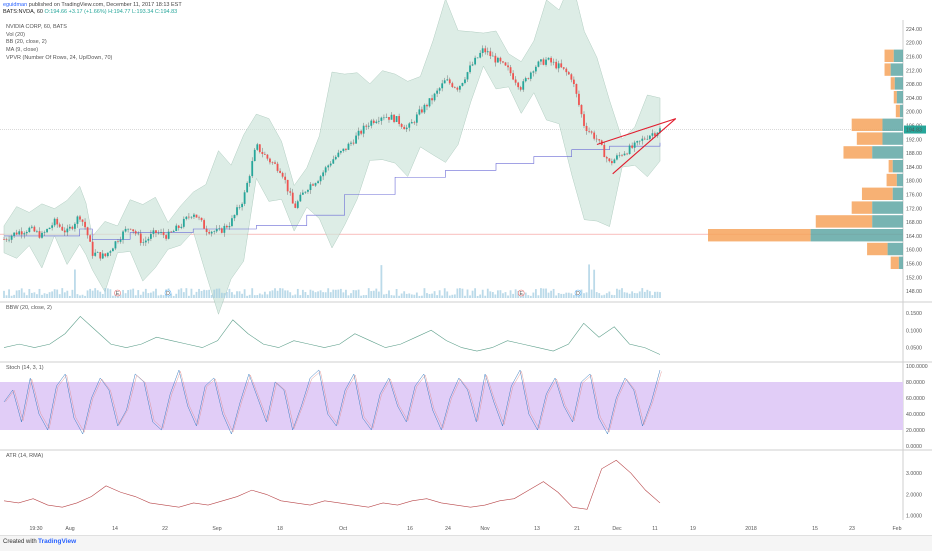 Image resolution: width=932 pixels, height=551 pixels. What do you see at coordinates (451, 406) in the screenshot?
I see `stoch-band` at bounding box center [451, 406].